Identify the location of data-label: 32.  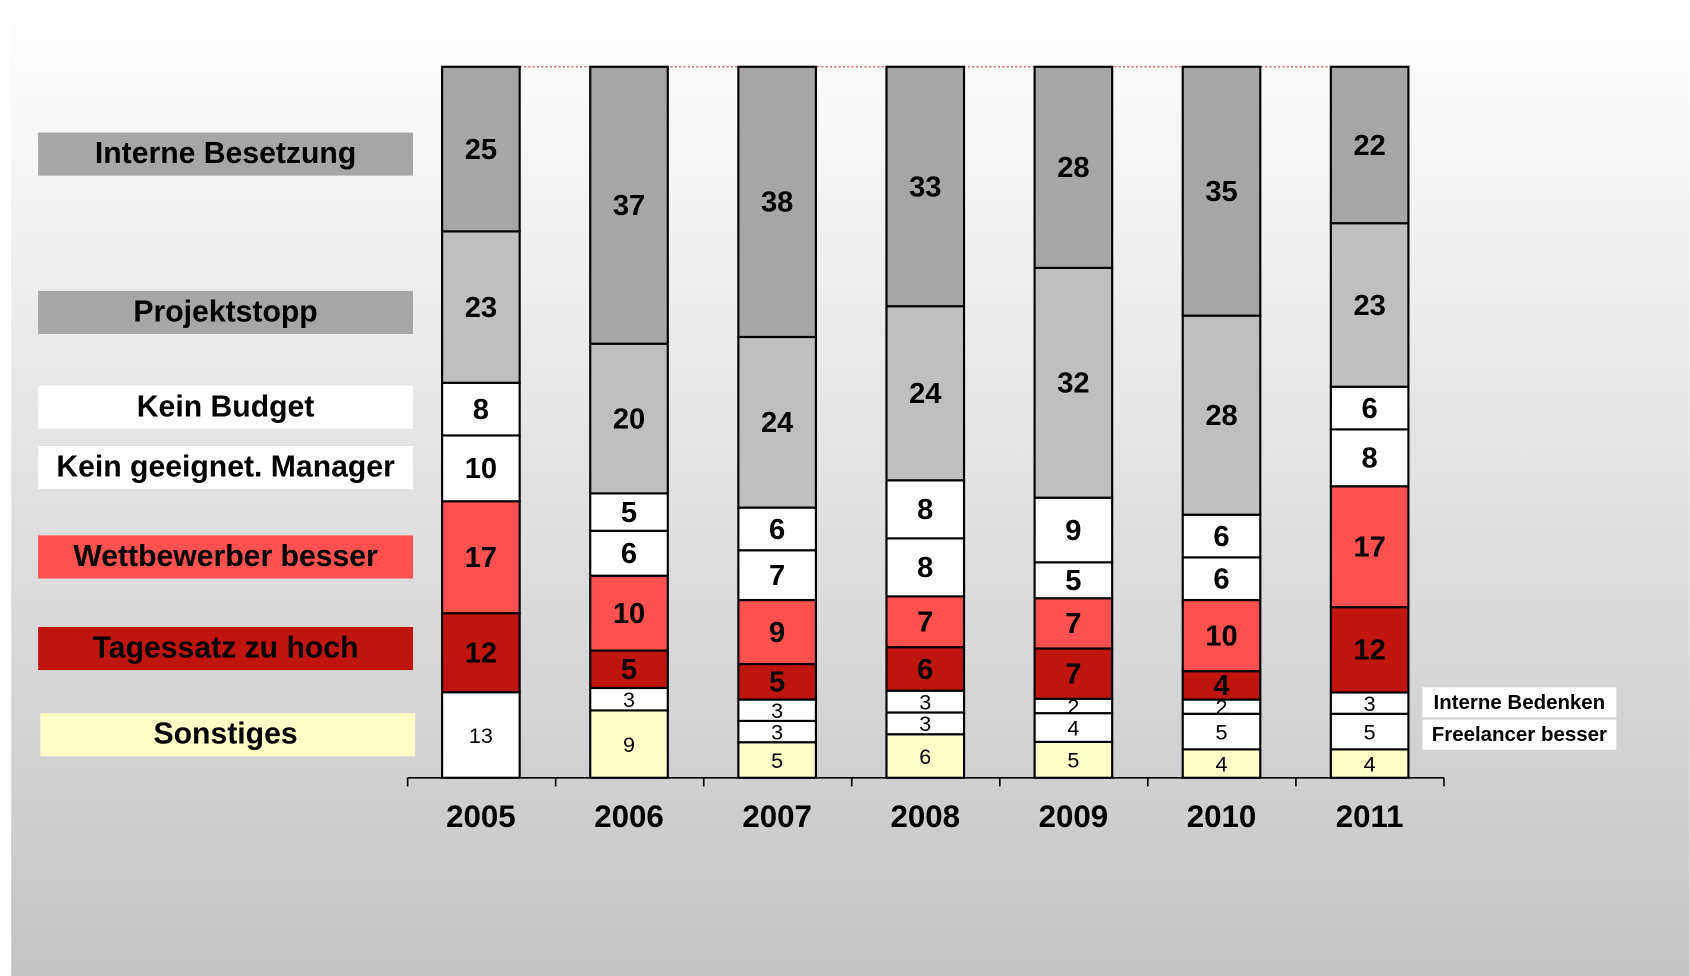
(1073, 384).